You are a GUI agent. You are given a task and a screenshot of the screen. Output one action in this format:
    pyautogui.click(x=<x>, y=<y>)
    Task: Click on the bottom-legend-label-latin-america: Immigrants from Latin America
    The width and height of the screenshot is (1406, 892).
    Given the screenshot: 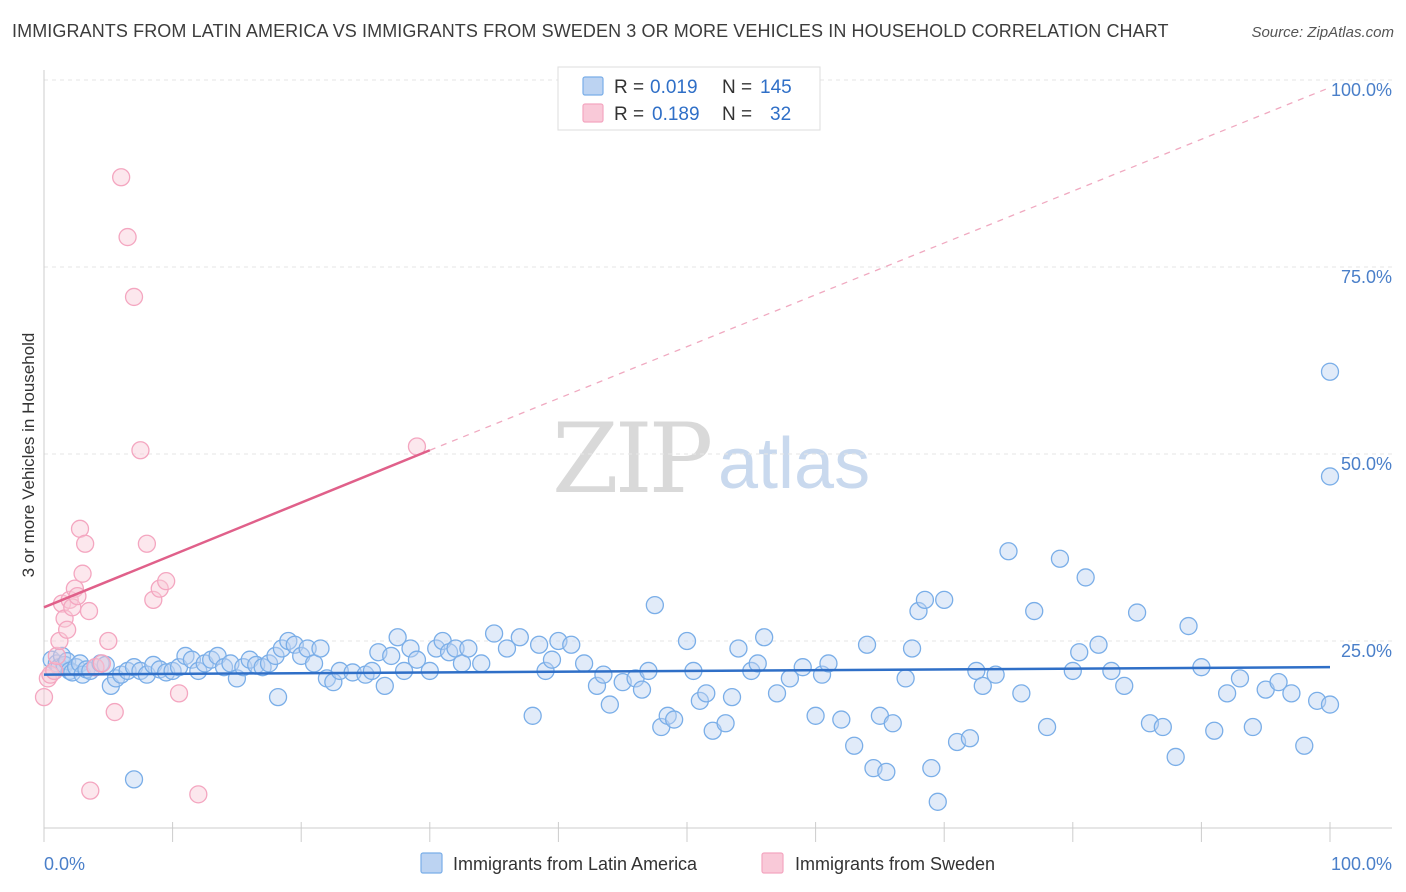 What is the action you would take?
    pyautogui.click(x=575, y=864)
    